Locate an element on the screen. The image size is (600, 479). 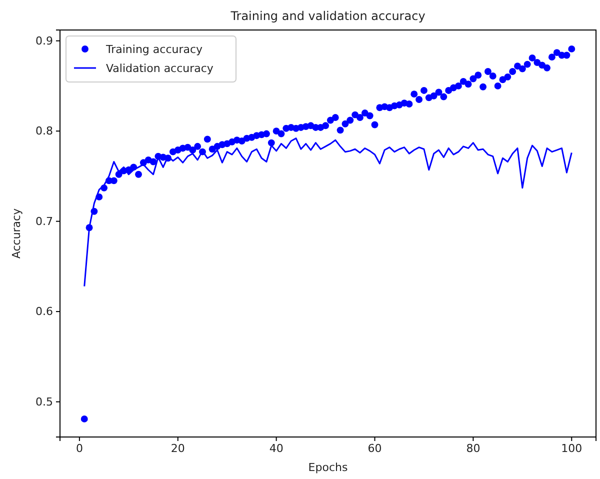
legend-label: Training accuracy is located at coordinates (154, 49).